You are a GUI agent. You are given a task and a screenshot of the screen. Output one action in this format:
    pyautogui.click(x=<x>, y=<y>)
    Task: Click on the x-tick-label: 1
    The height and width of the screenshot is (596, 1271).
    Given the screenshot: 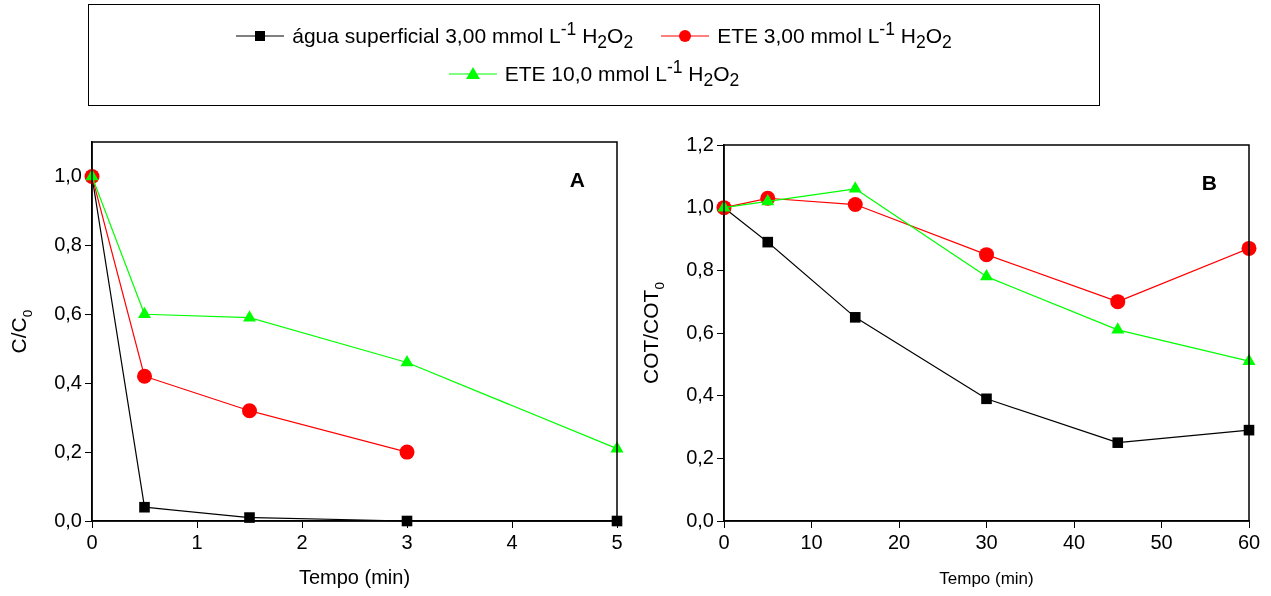 What is the action you would take?
    pyautogui.click(x=197, y=541)
    